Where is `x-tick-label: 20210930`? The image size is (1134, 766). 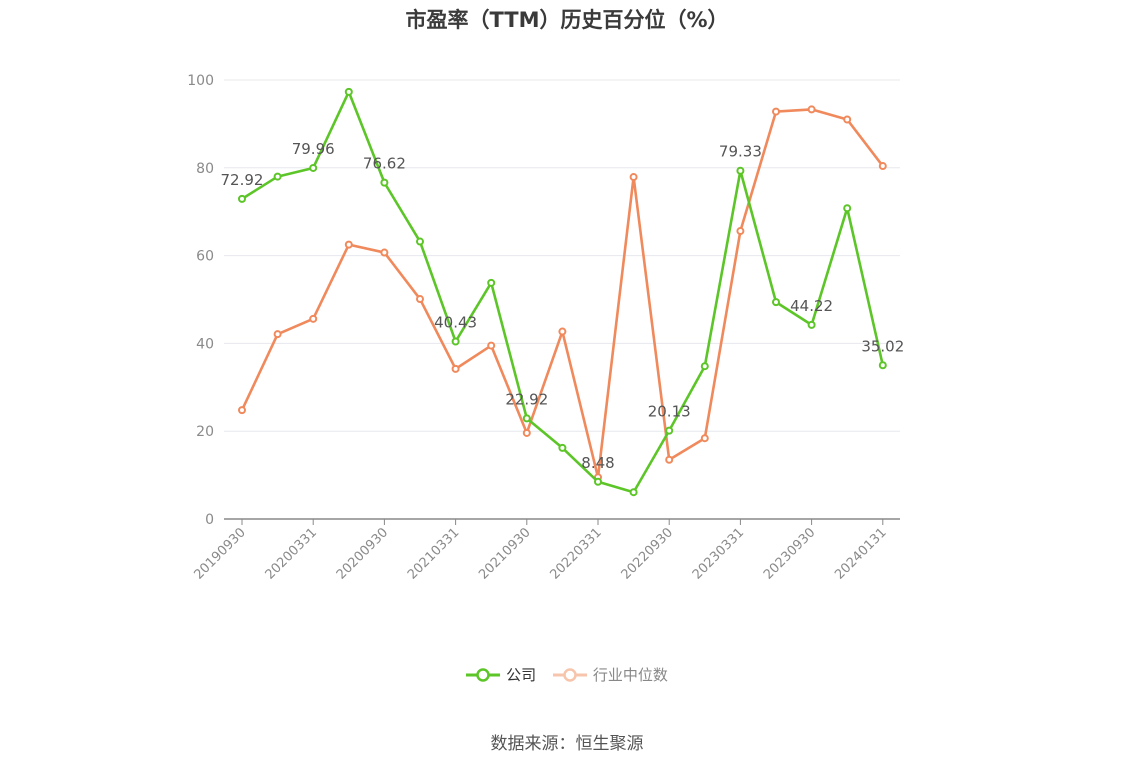 x-tick-label: 20210930 is located at coordinates (504, 553).